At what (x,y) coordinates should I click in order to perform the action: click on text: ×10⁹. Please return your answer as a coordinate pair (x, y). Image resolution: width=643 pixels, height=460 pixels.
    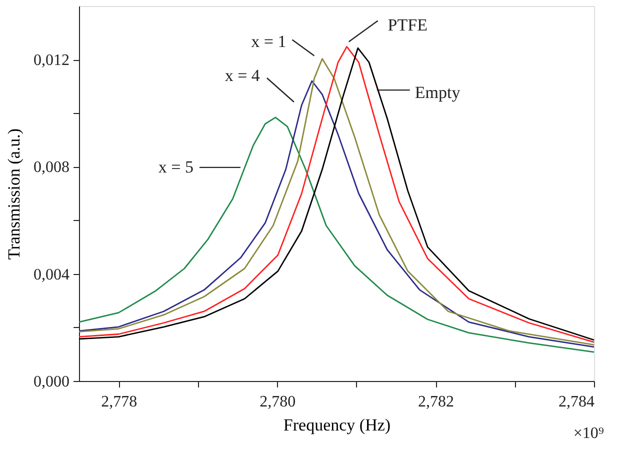
    Looking at the image, I should click on (588, 433).